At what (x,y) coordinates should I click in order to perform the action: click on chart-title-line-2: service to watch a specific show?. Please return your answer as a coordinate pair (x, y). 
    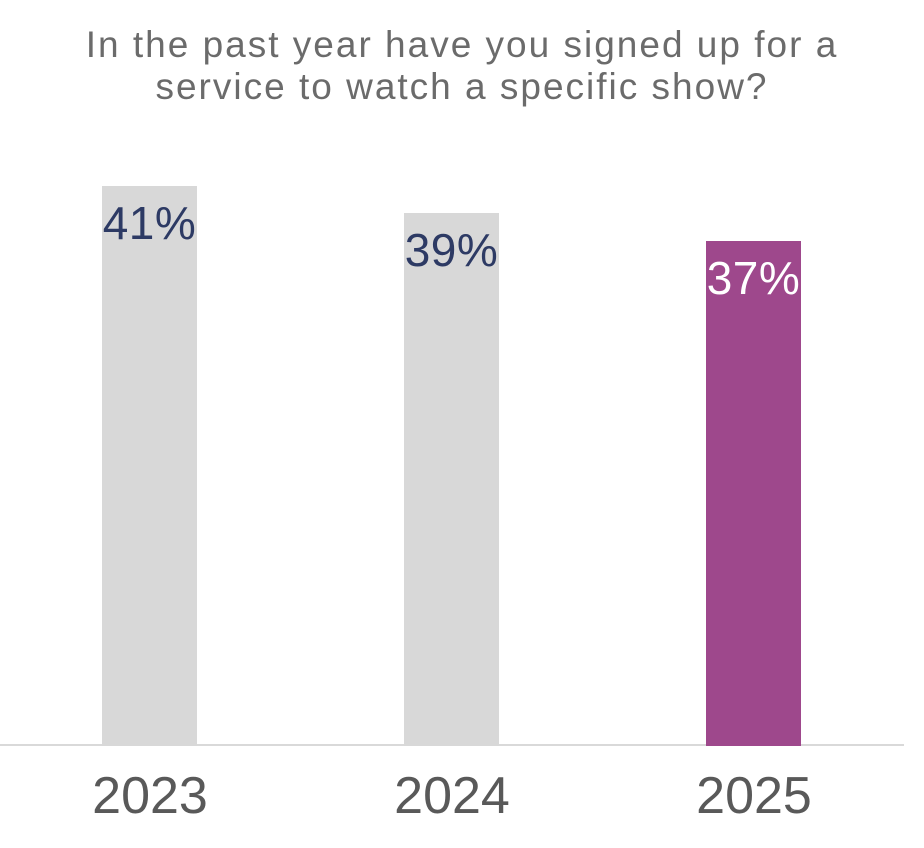
    Looking at the image, I should click on (462, 86).